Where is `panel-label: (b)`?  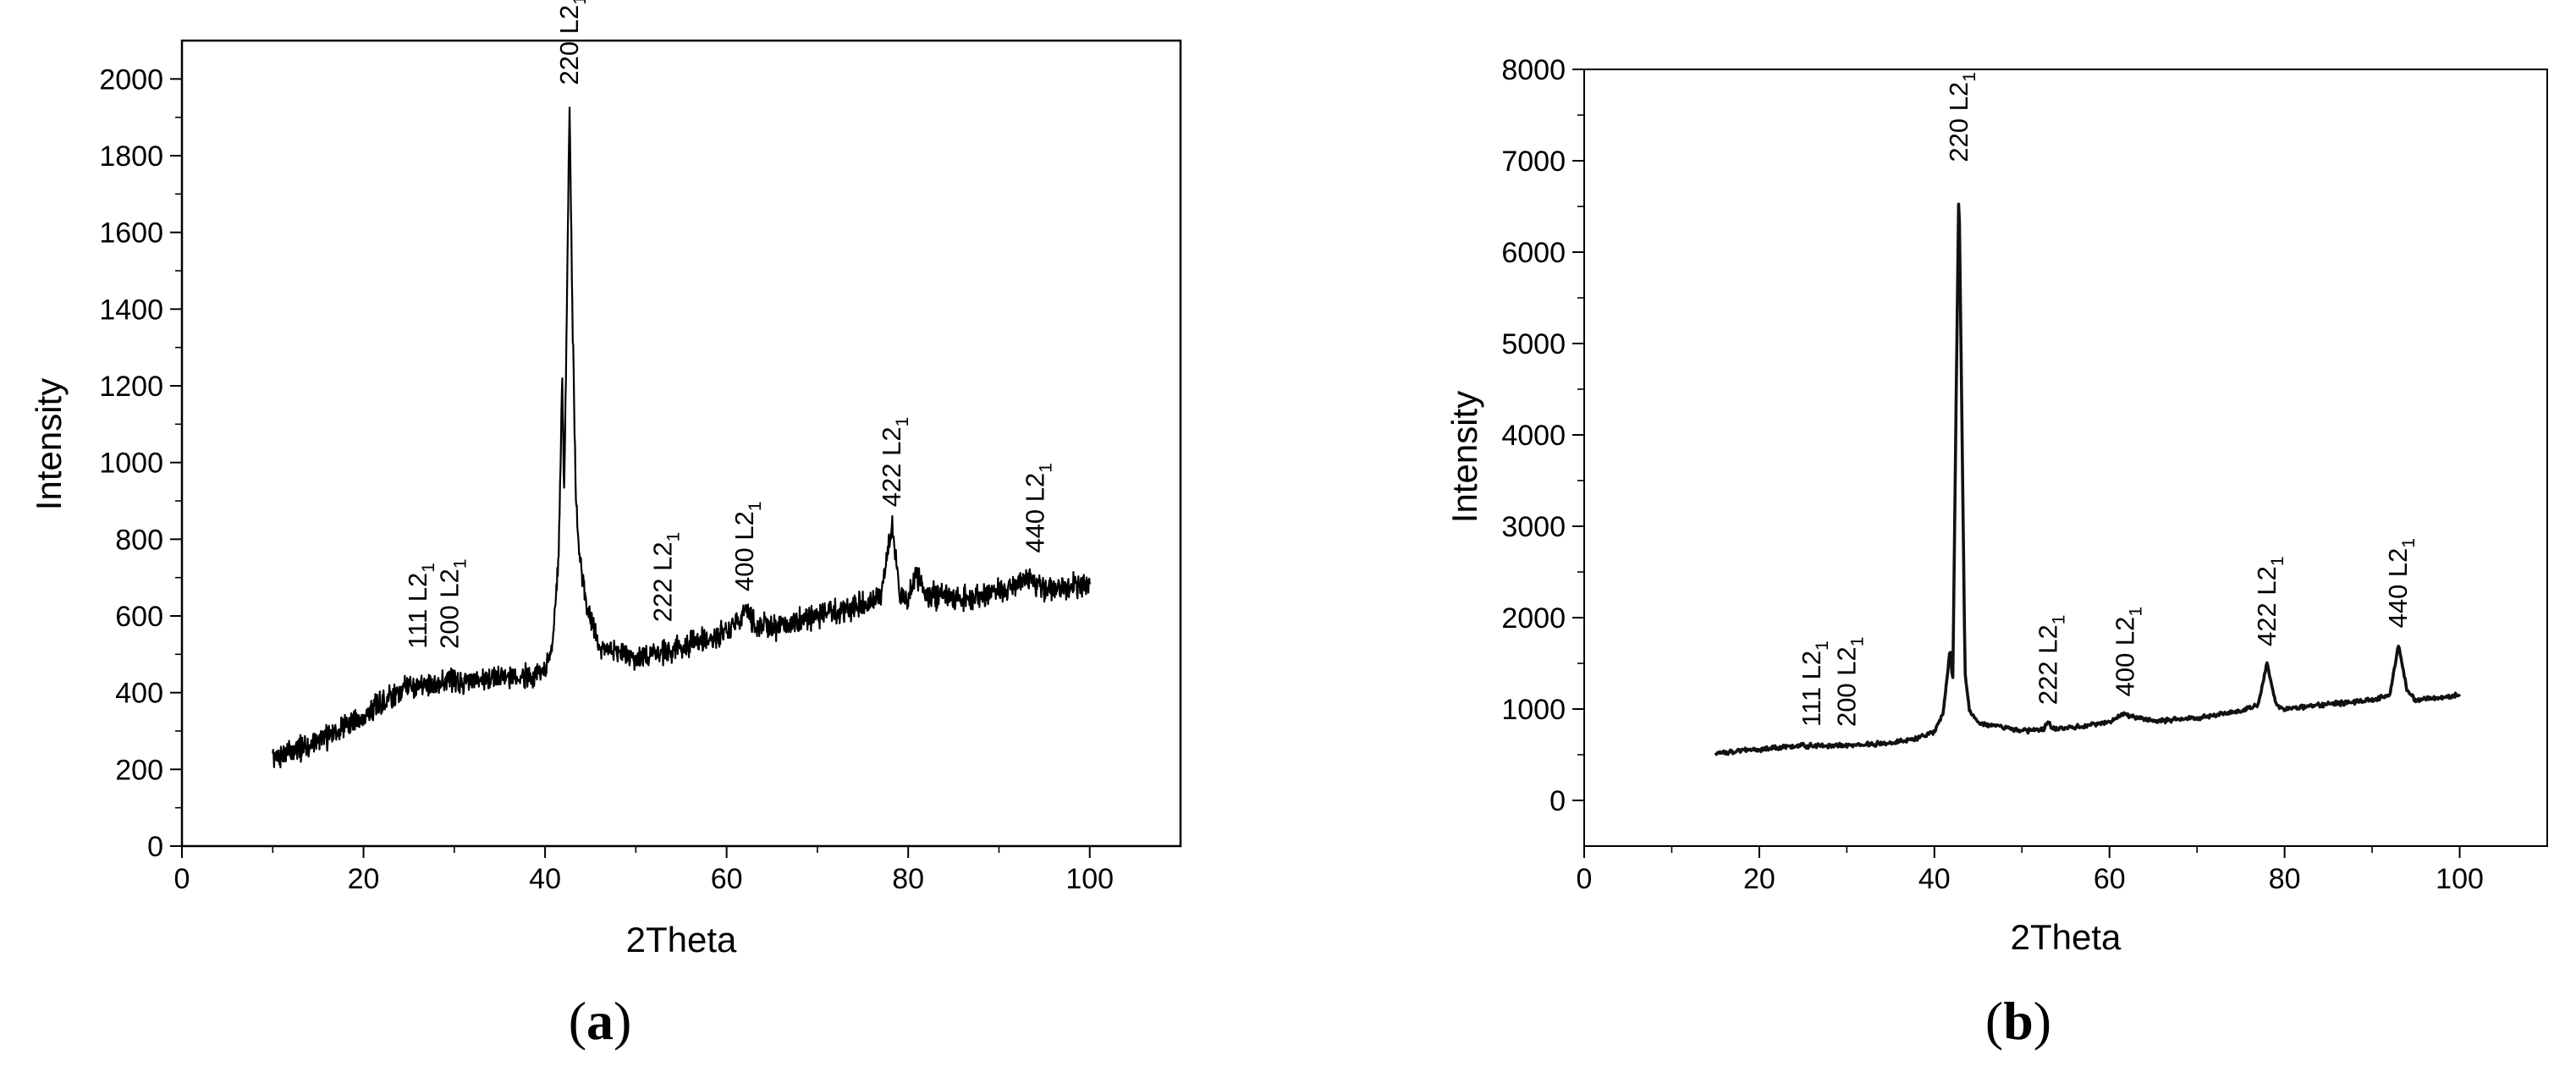 panel-label: (b) is located at coordinates (2018, 1021).